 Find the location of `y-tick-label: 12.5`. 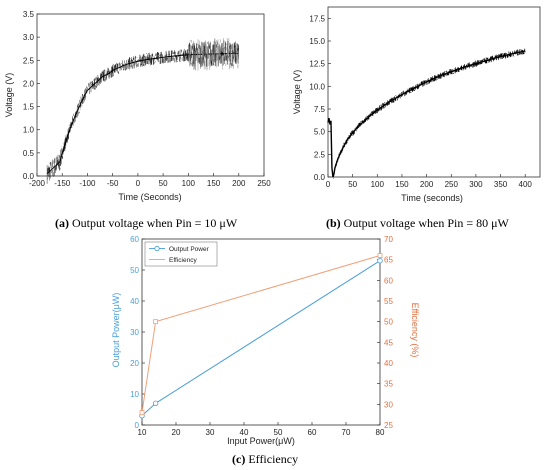

y-tick-label: 12.5 is located at coordinates (317, 64).